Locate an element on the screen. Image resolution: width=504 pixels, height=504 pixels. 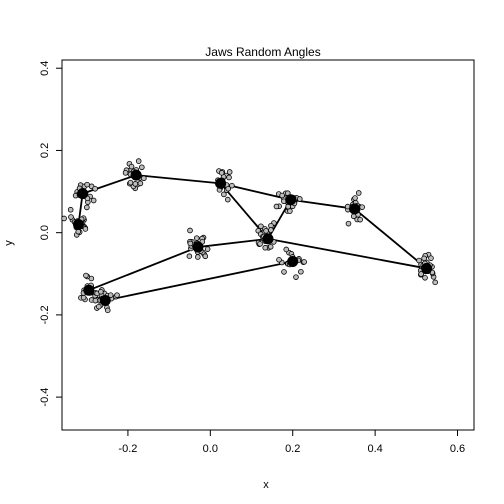
y-axis: -0.4 -0.2 0.0 0.2 0.4 is located at coordinates (50, 234).